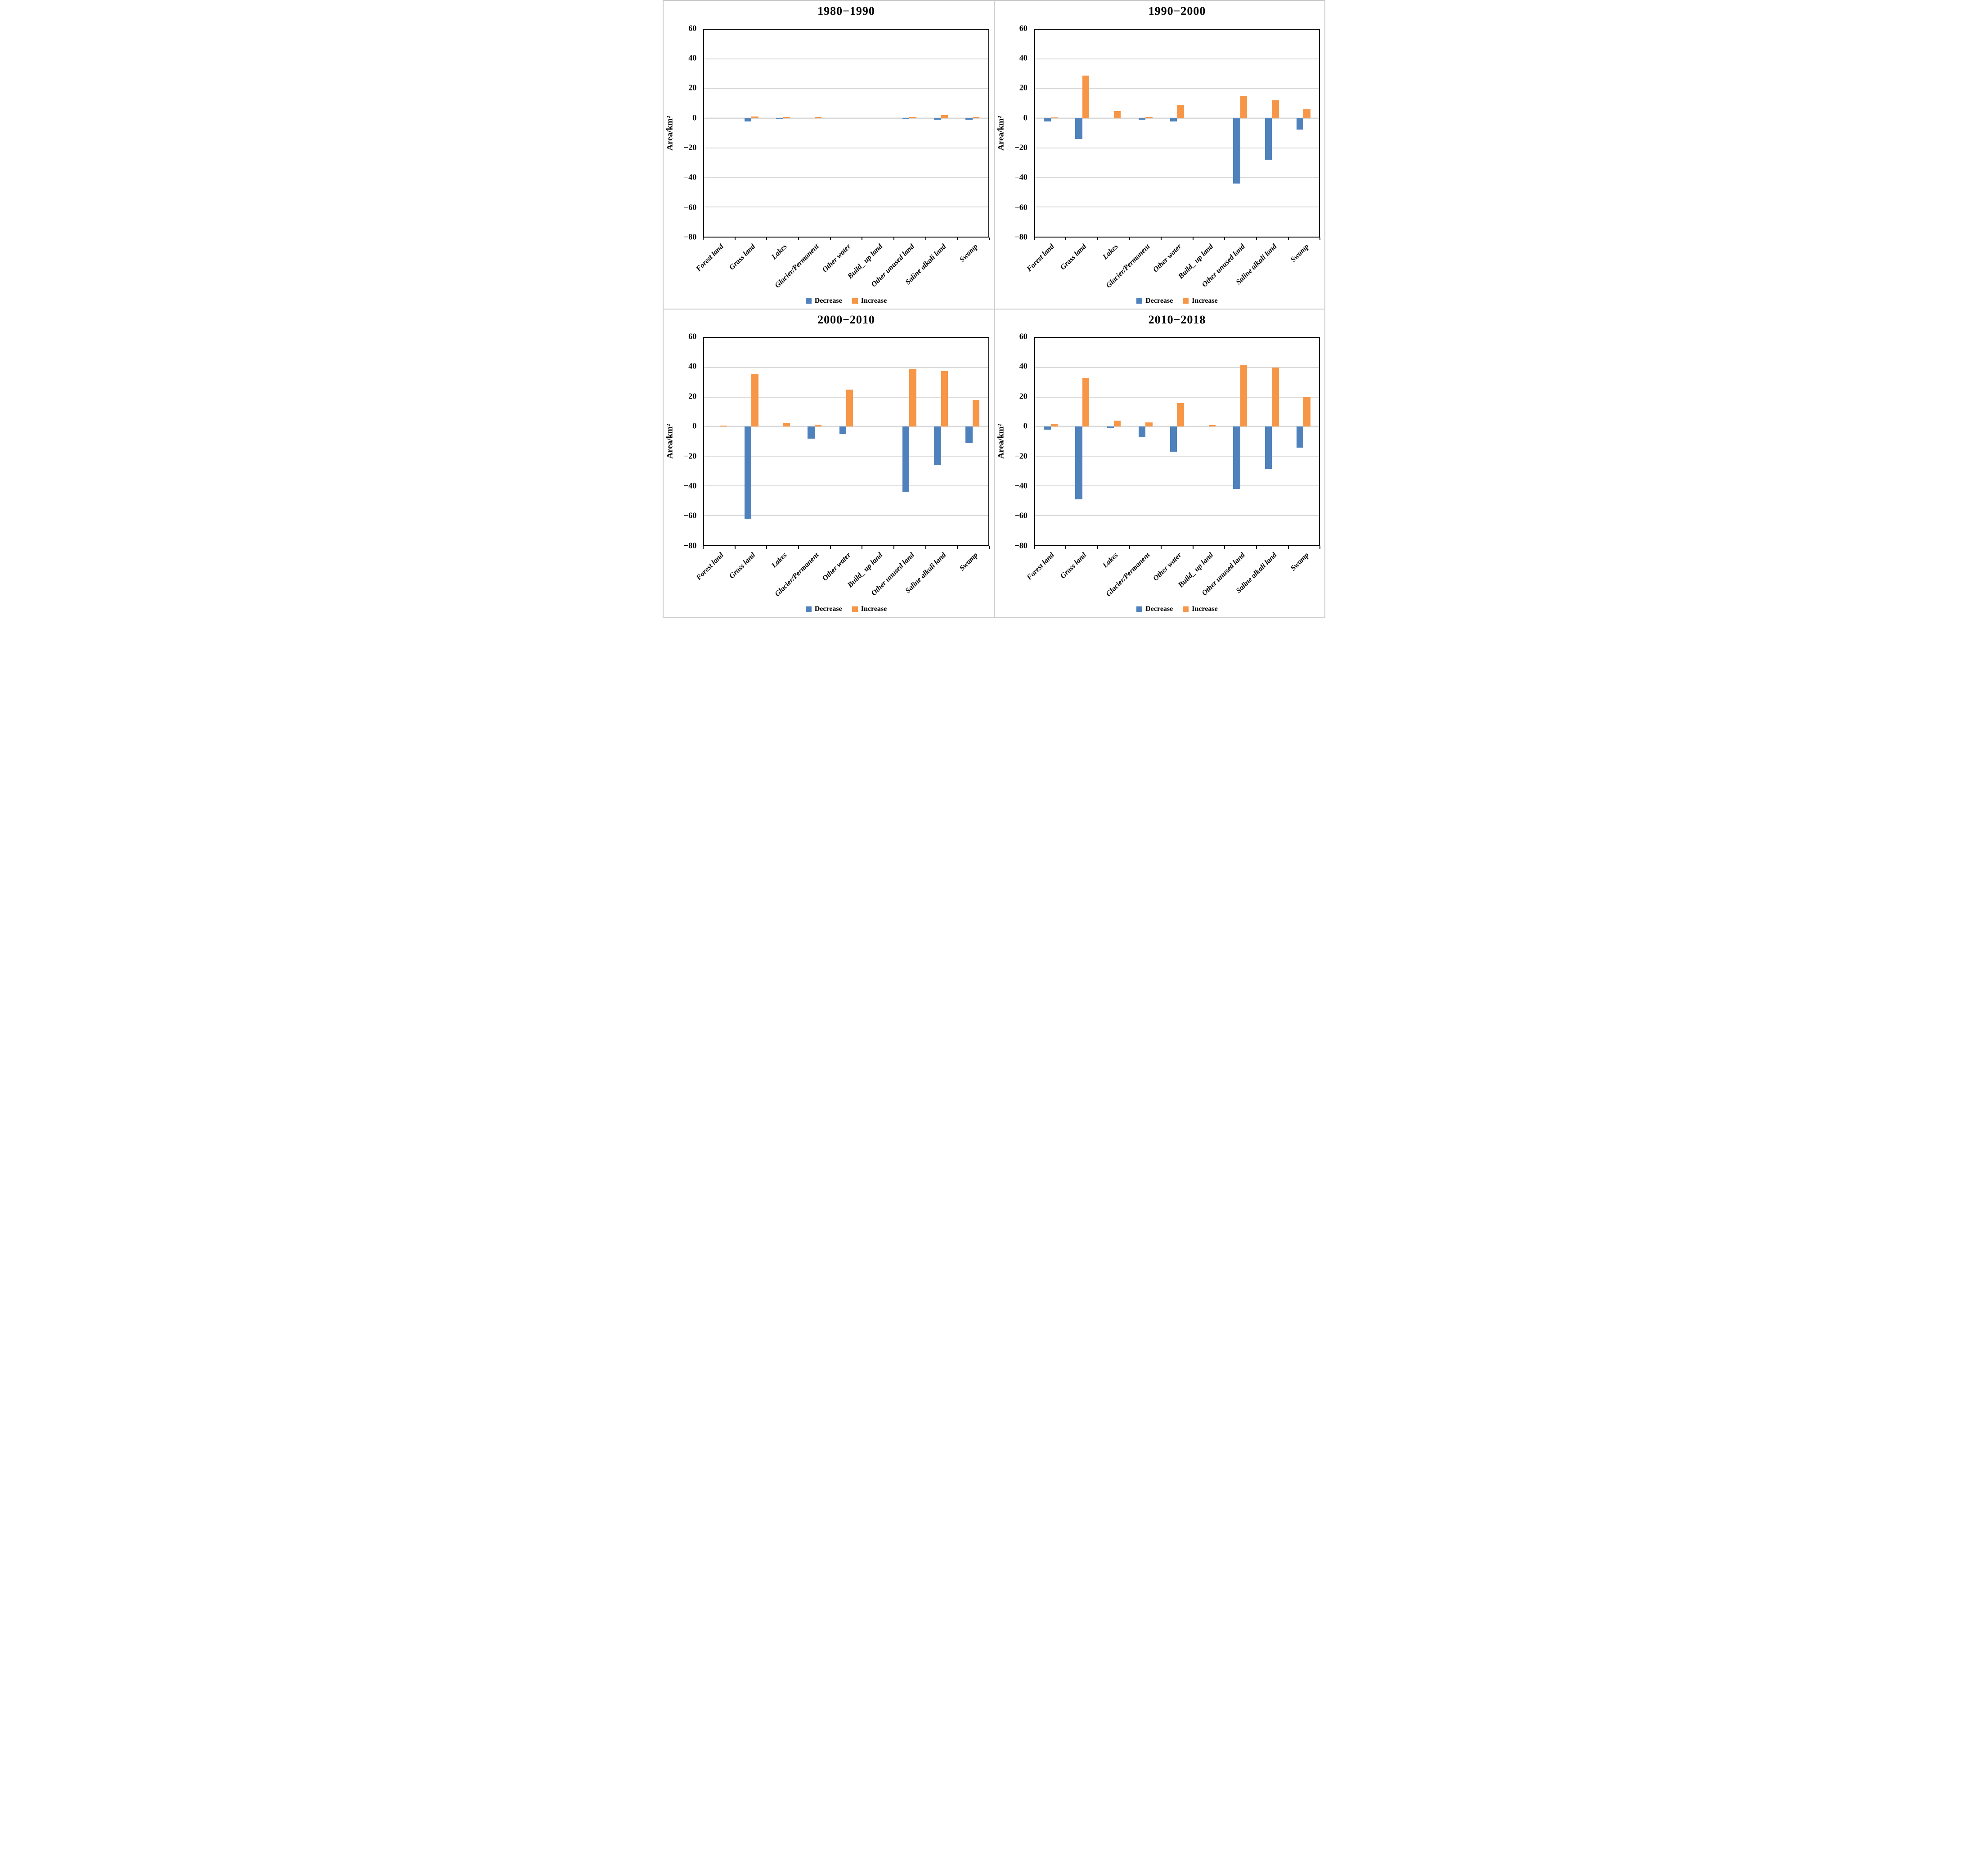 This screenshot has height=1853, width=1988. What do you see at coordinates (846, 319) in the screenshot?
I see `panel-title: 2000−2010` at bounding box center [846, 319].